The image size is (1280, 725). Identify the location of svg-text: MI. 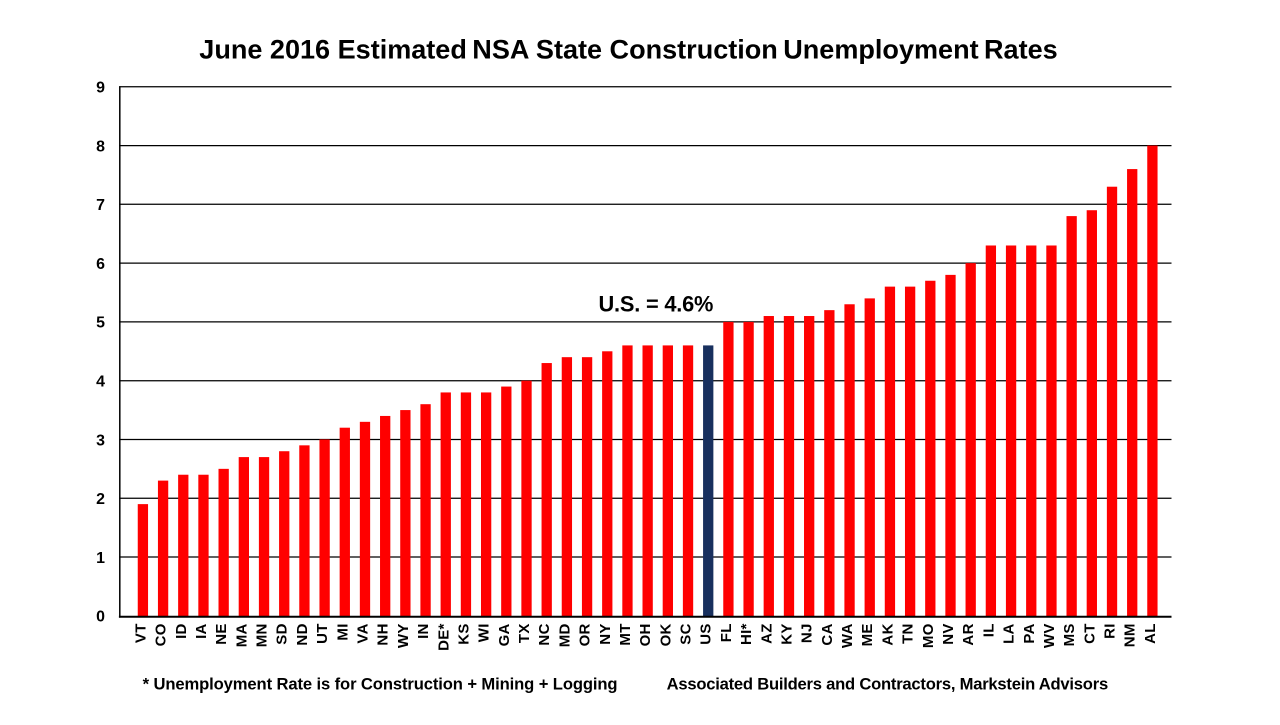
(342, 631).